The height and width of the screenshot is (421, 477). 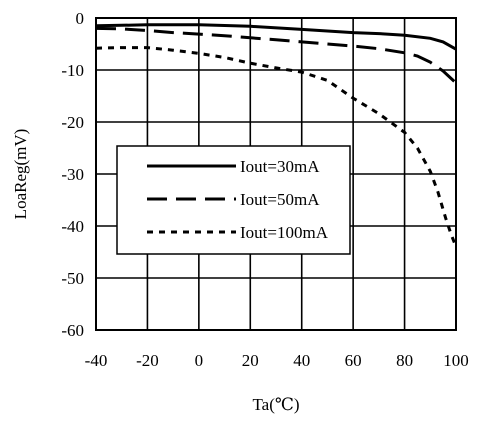 I want to click on x-tick-label: 60, so click(x=353, y=360).